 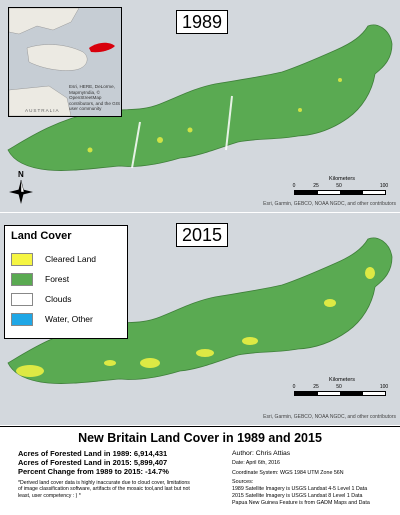 I want to click on date-line: Date: April 6th, 2016, so click(x=256, y=462).